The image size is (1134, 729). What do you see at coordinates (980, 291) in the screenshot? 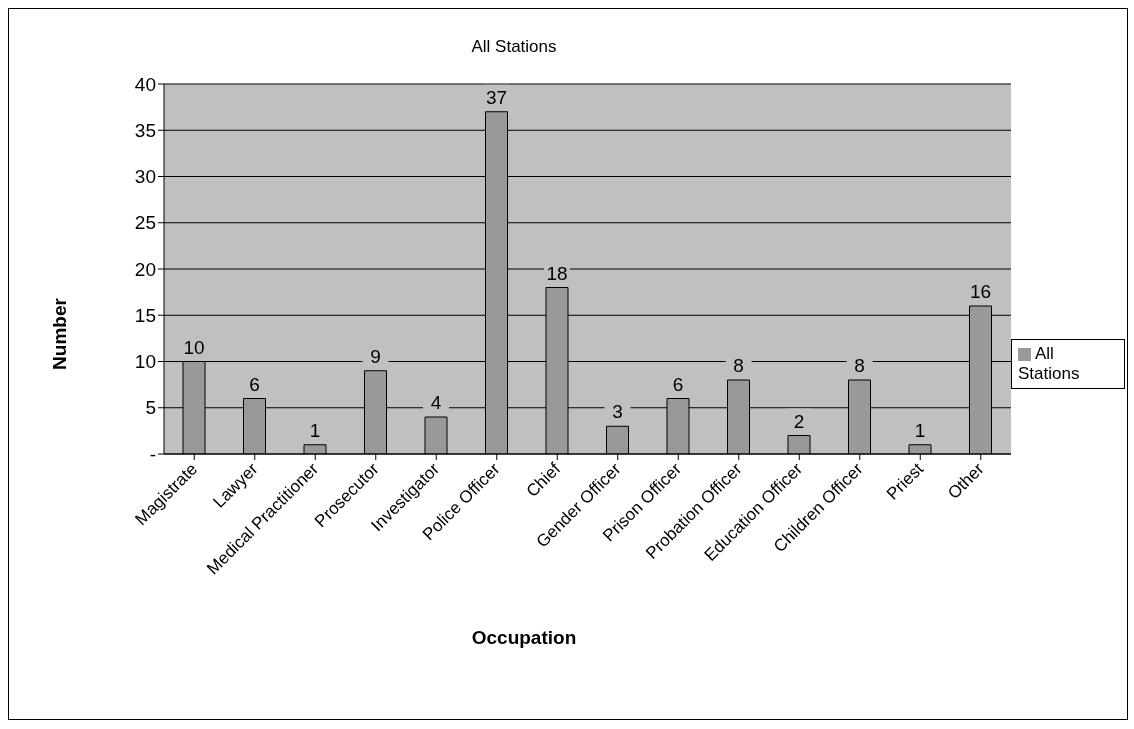
I see `data-label: 16` at bounding box center [980, 291].